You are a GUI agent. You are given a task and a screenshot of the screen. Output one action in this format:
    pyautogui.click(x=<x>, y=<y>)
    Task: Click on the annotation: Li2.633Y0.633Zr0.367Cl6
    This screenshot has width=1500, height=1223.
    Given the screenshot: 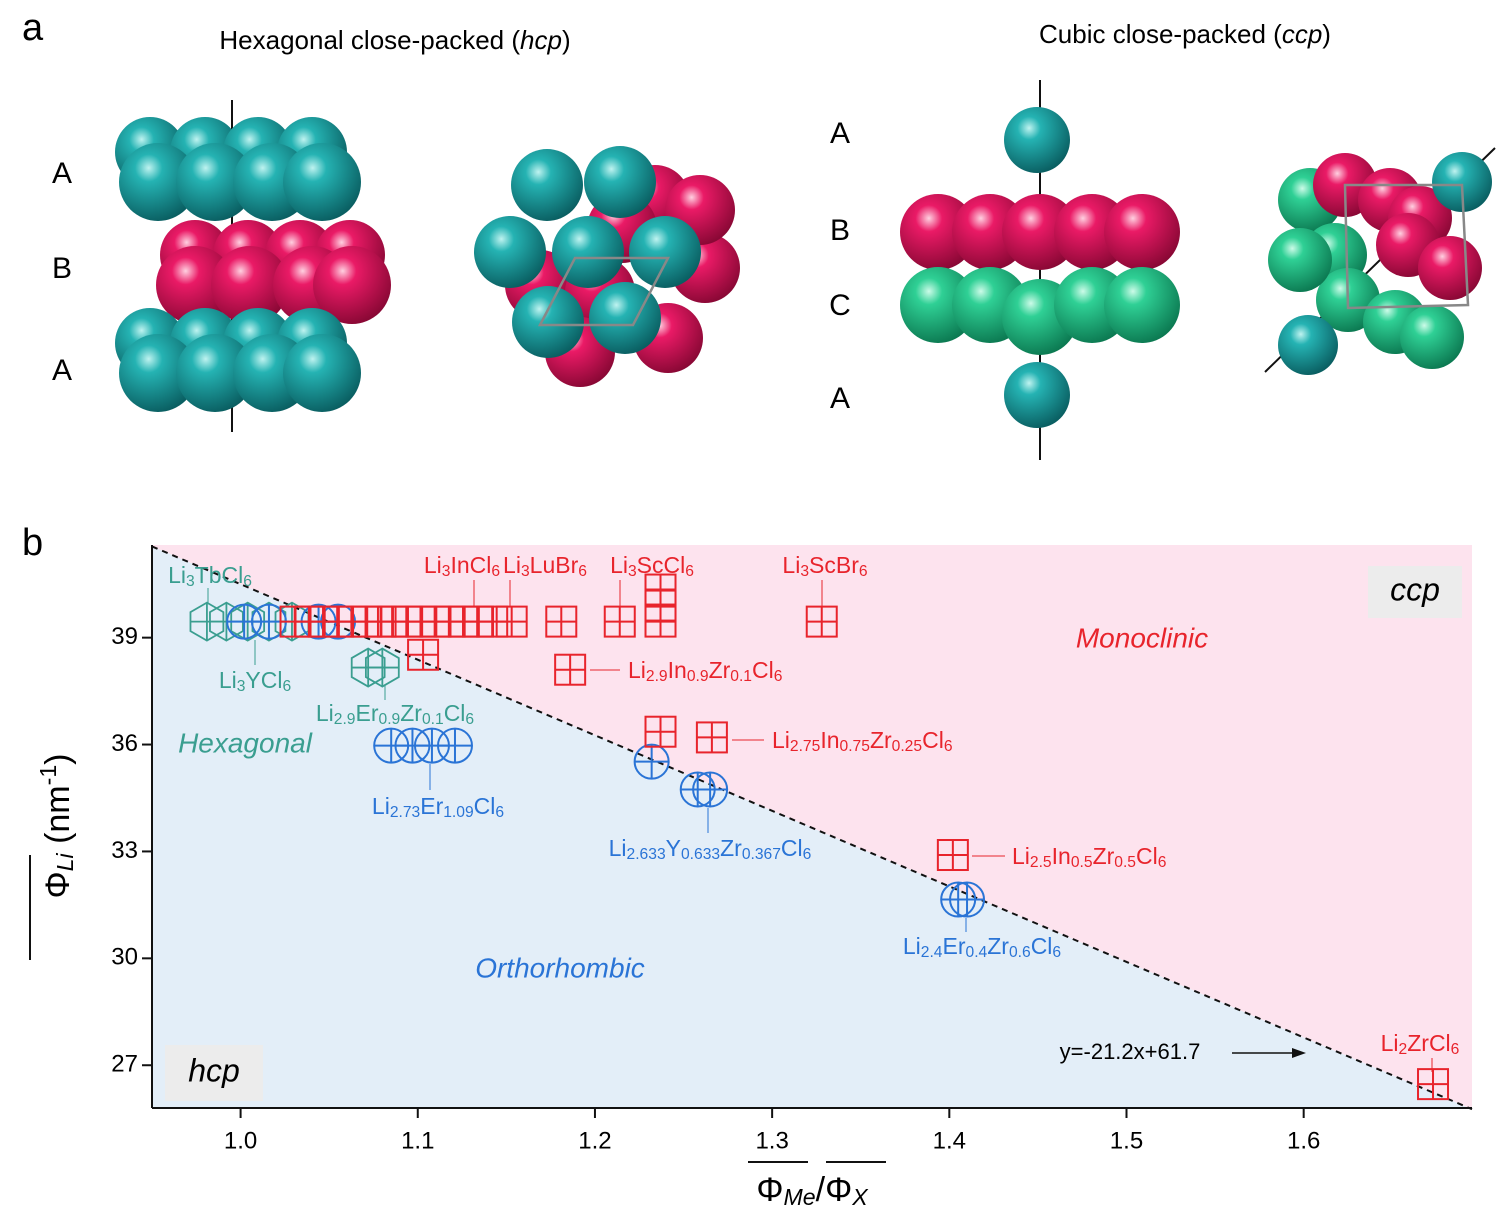 What is the action you would take?
    pyautogui.click(x=710, y=849)
    